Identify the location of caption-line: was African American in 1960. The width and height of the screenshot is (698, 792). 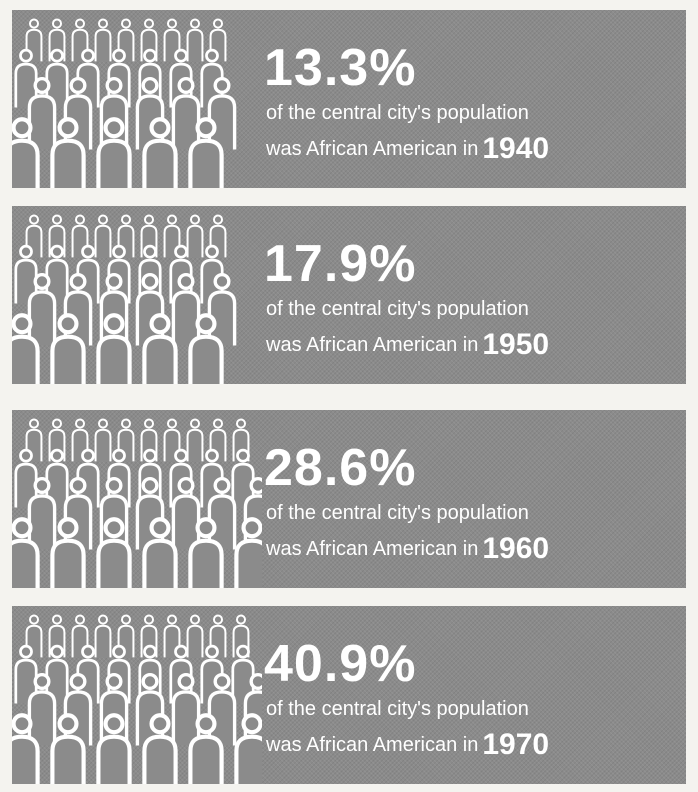
(407, 549).